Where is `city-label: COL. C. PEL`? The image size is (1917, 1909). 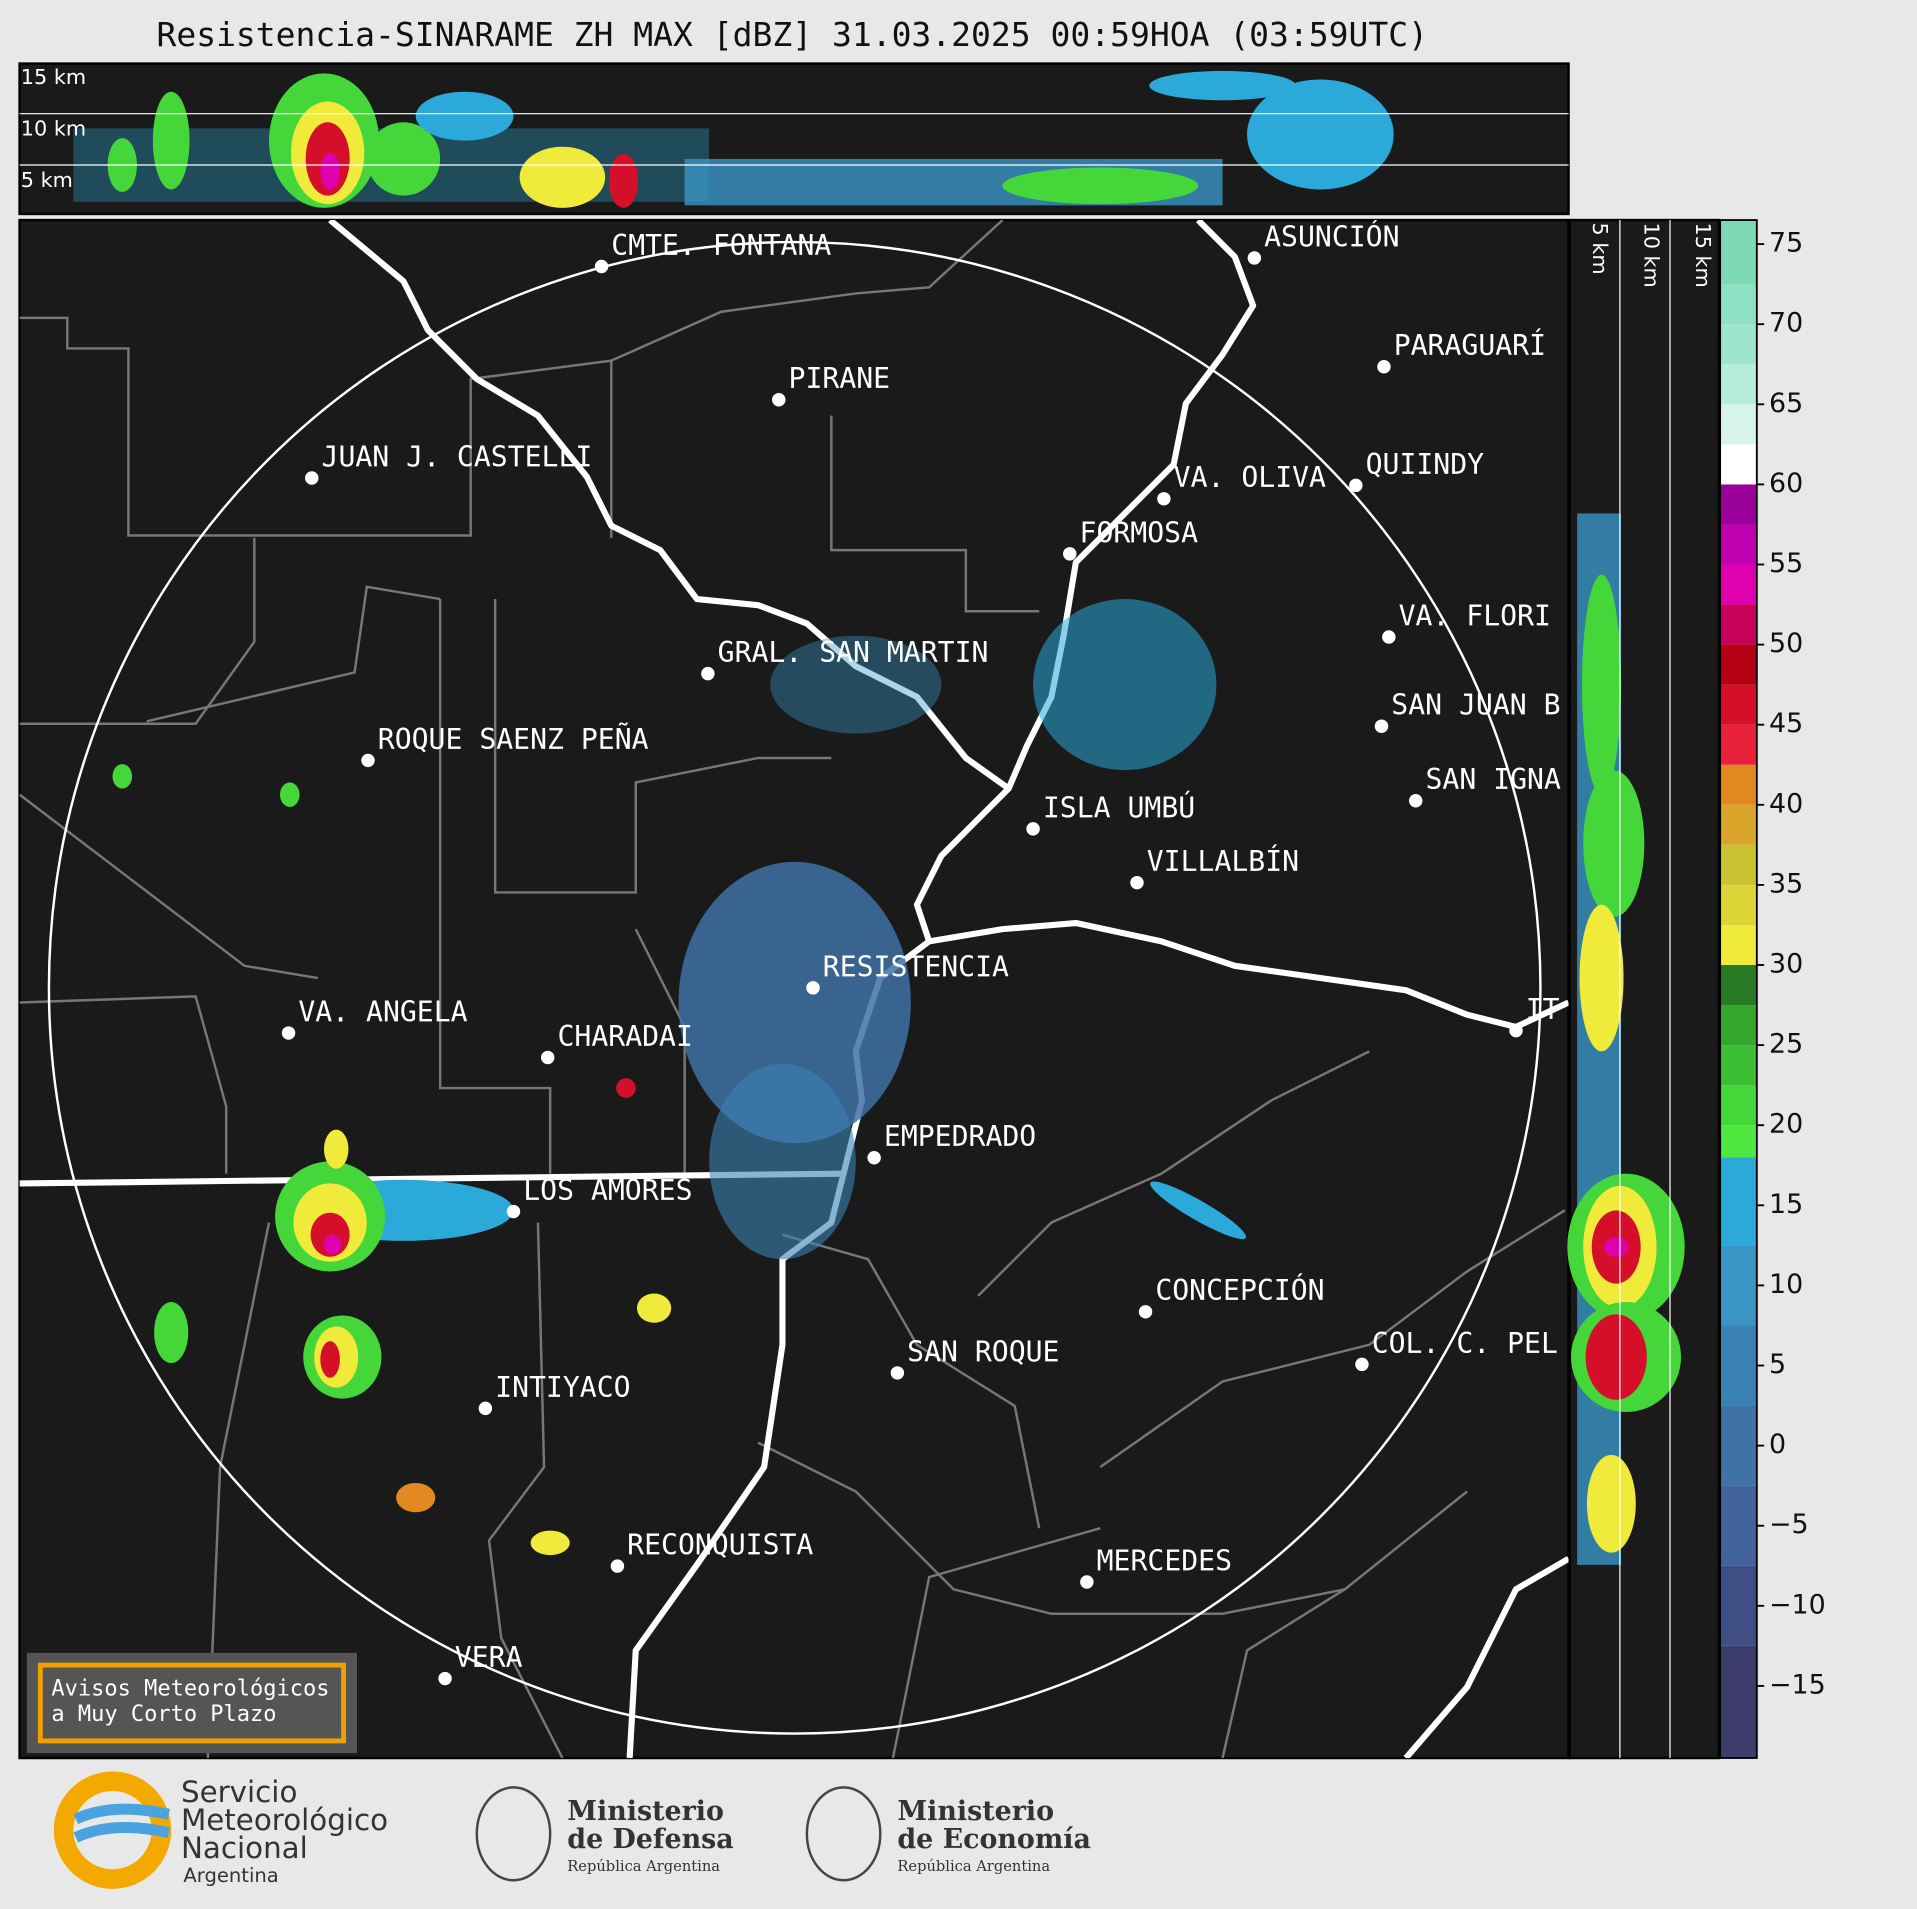 city-label: COL. C. PEL is located at coordinates (1465, 1343).